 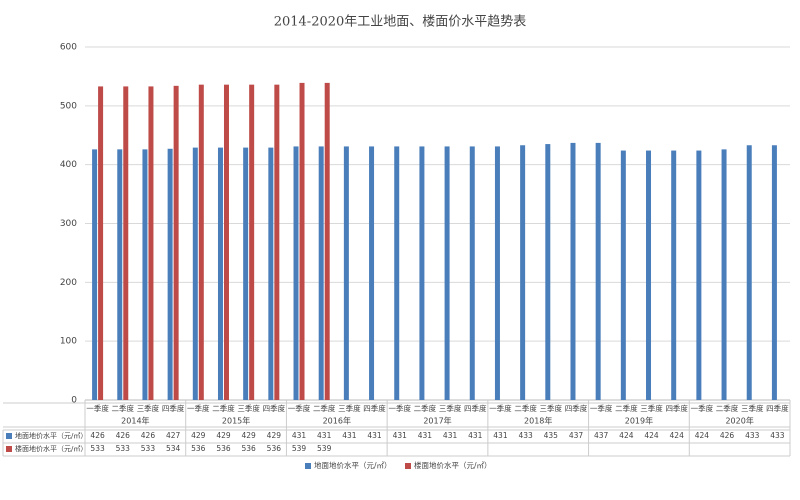 What do you see at coordinates (173, 435) in the screenshot?
I see `table-value: 427` at bounding box center [173, 435].